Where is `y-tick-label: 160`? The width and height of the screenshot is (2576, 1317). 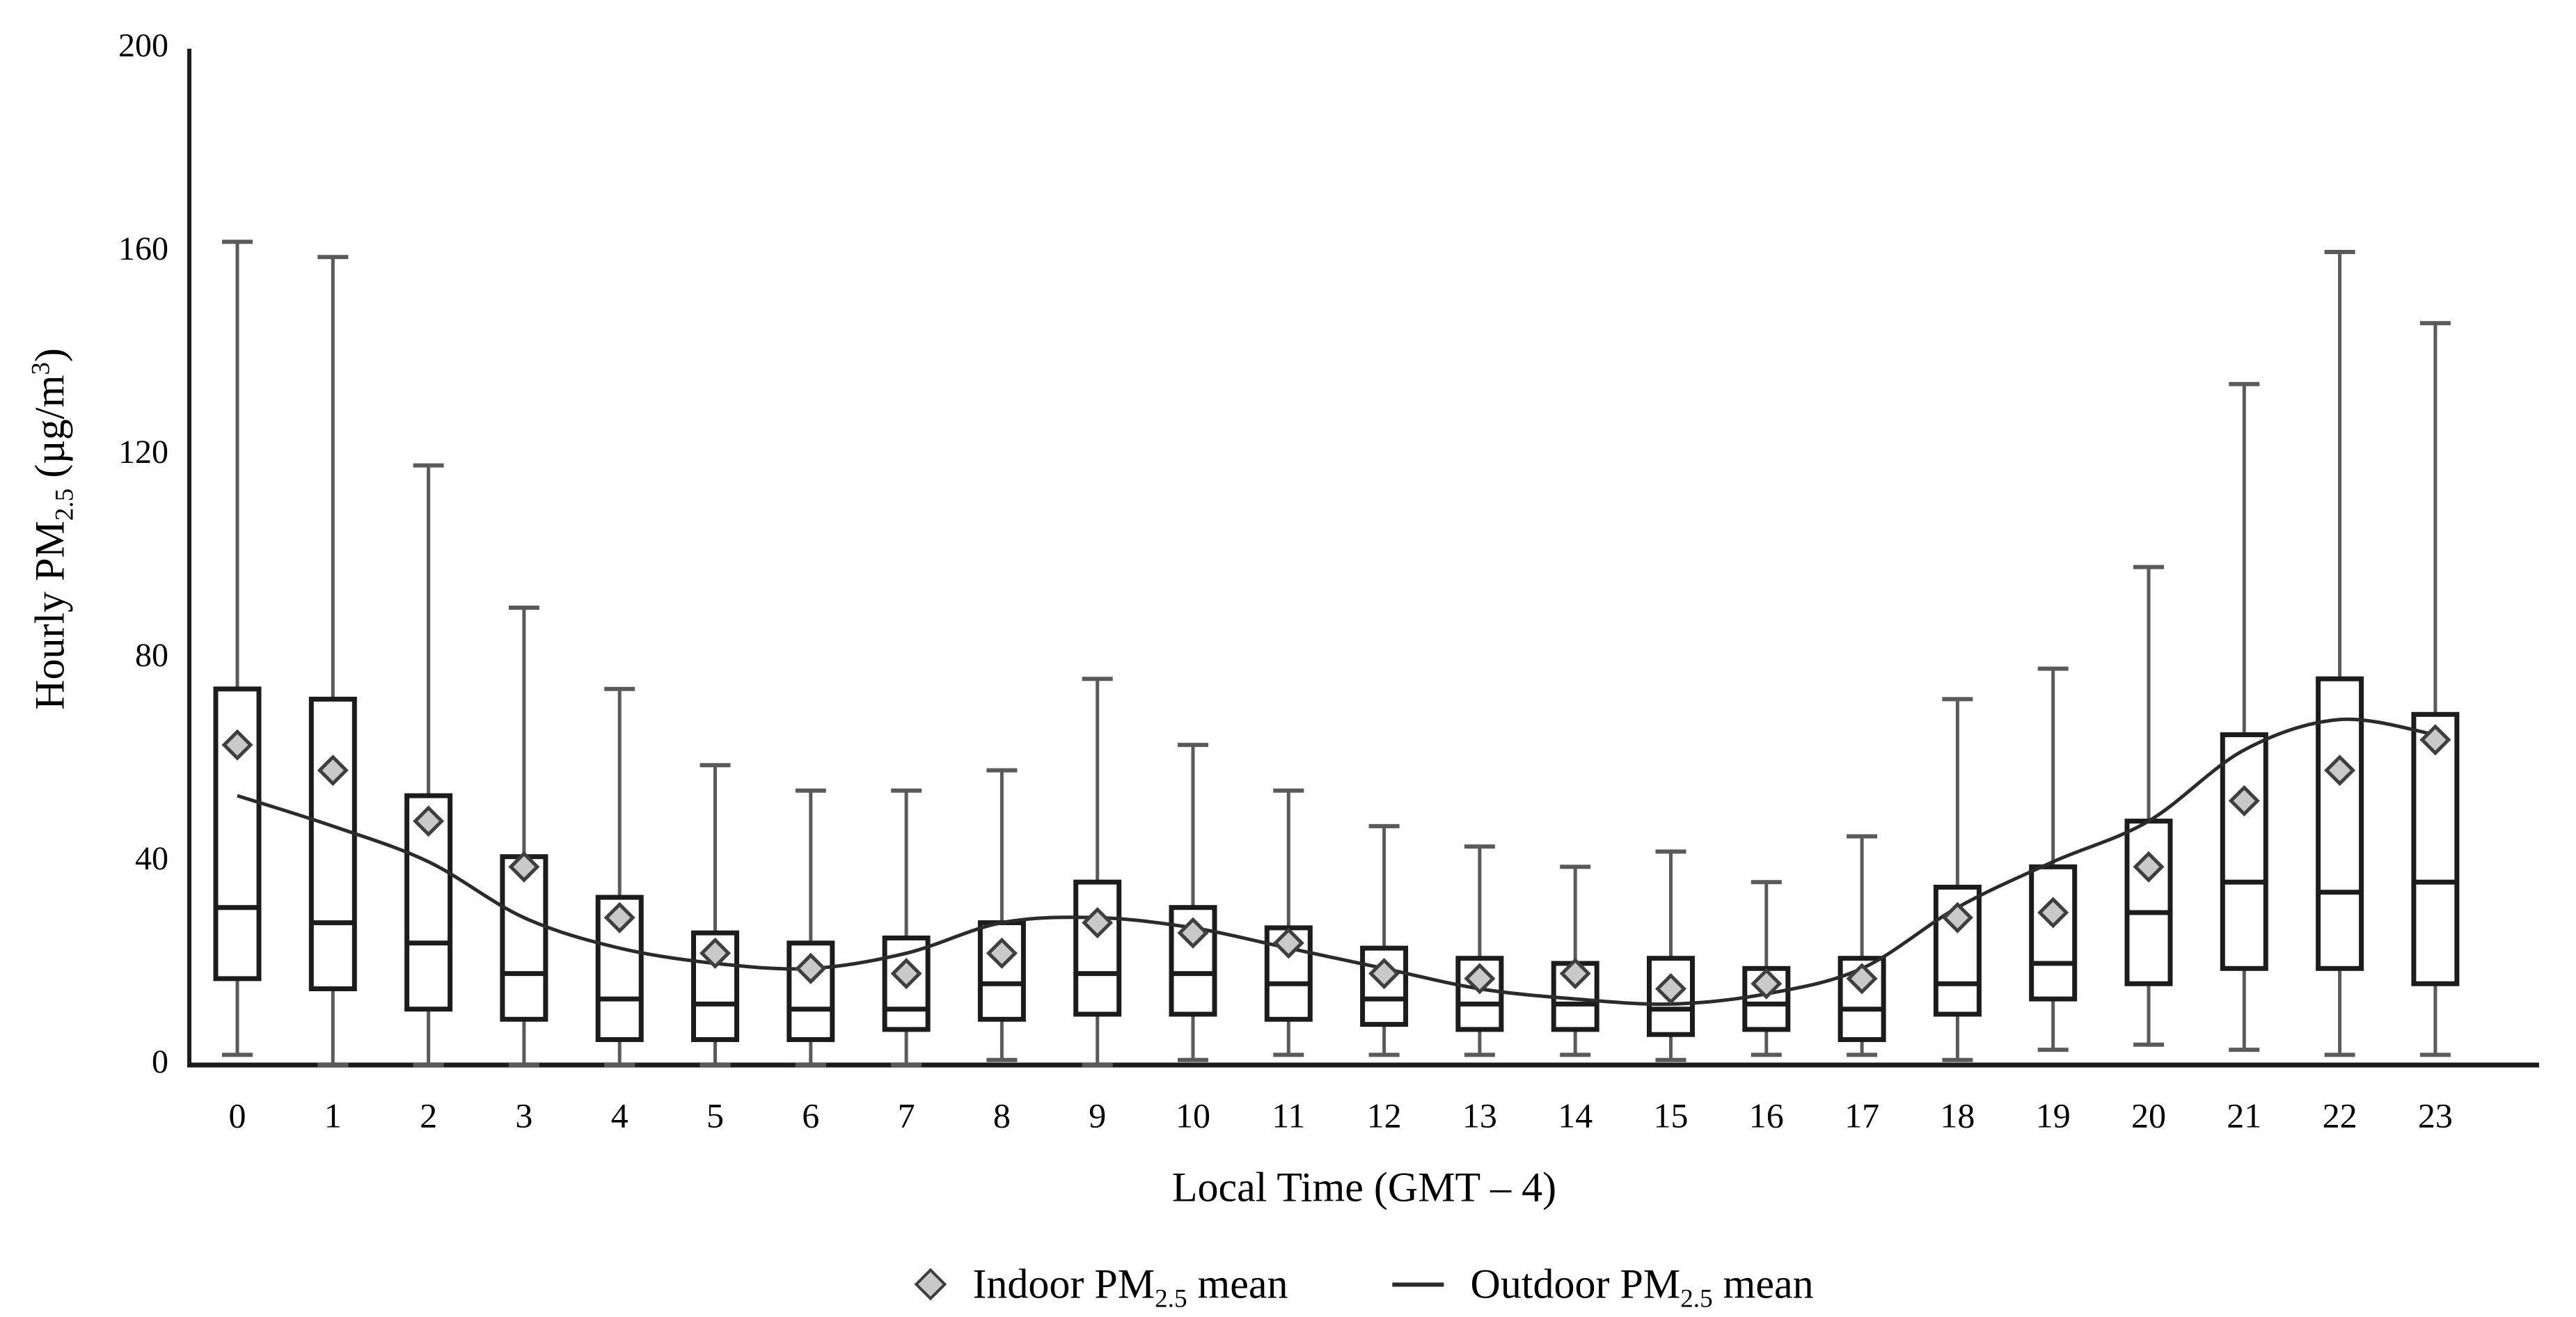
y-tick-label: 160 is located at coordinates (143, 248).